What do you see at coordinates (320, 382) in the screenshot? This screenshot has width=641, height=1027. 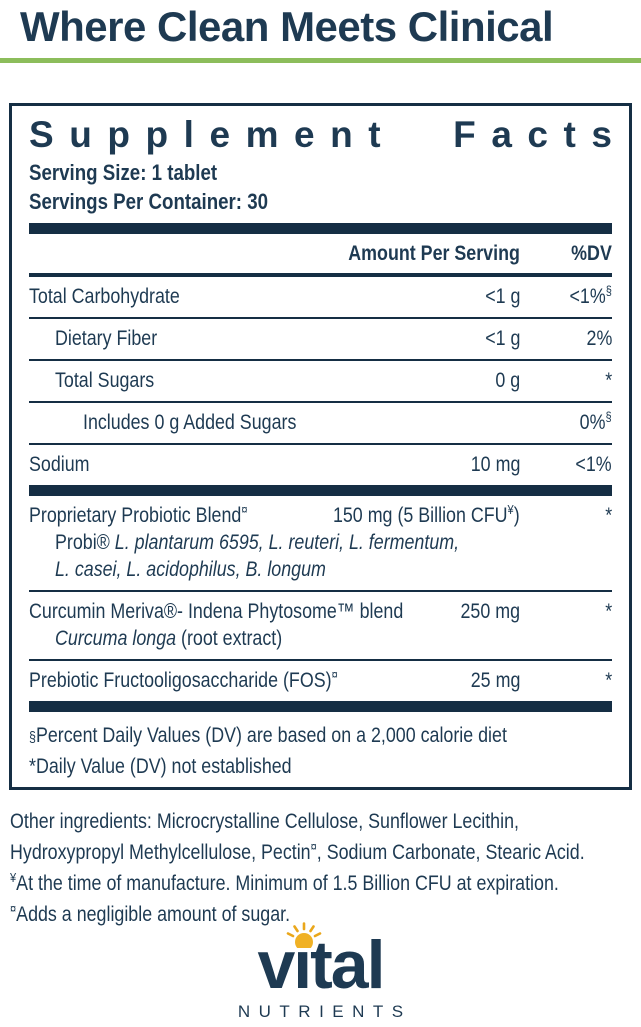 I see `table-row-total-sugars: Total Sugars 0 g *` at bounding box center [320, 382].